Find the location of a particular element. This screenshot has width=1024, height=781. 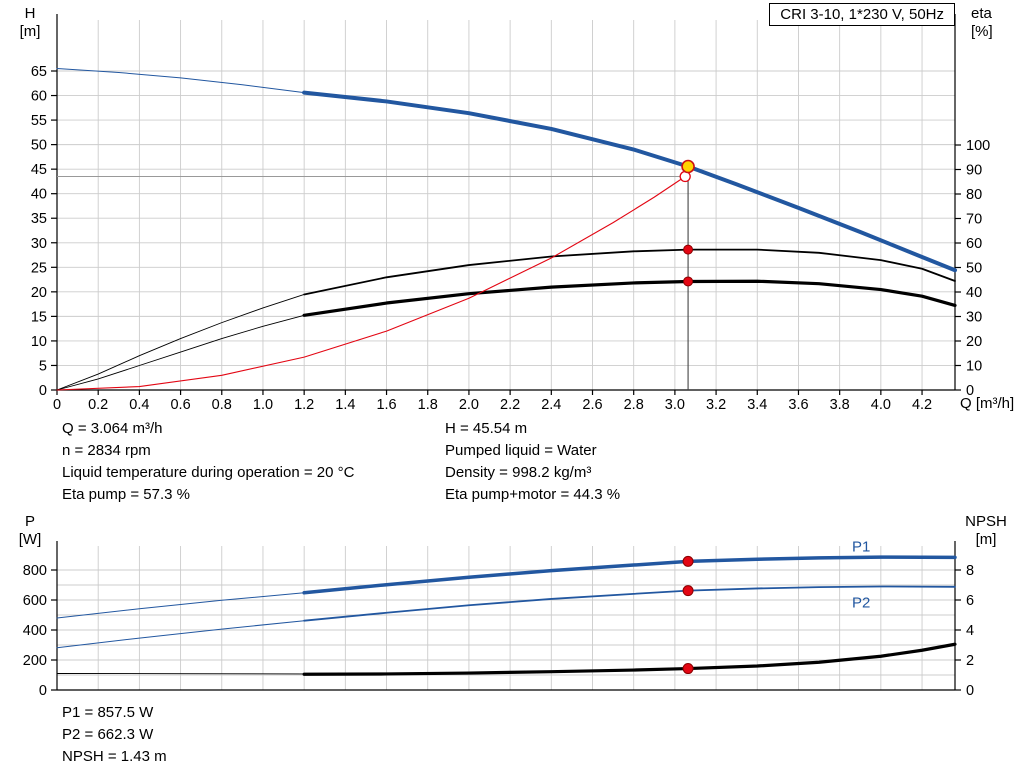

right-tick-label: 80 is located at coordinates (974, 195).